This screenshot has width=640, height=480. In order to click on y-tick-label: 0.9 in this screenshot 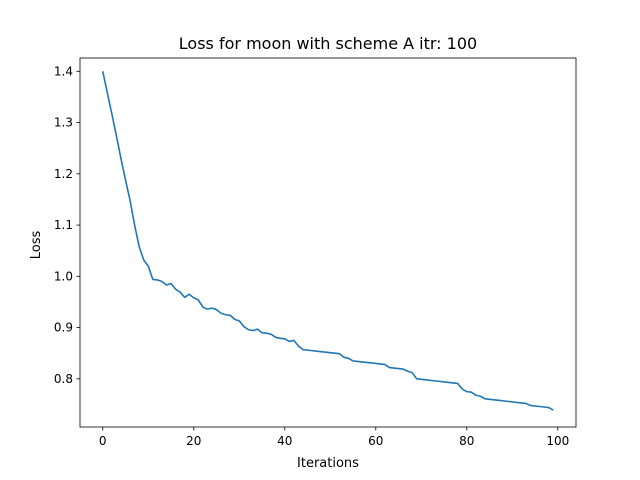, I will do `click(63, 328)`.